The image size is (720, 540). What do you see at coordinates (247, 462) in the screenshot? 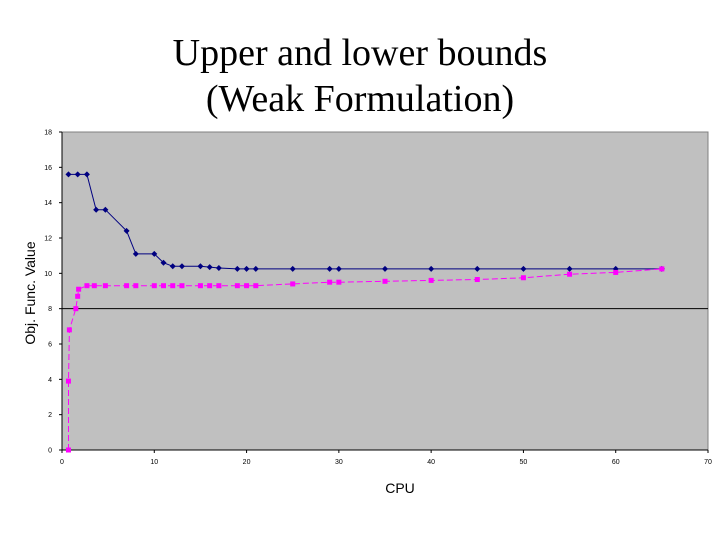
I see `x-tick-label: 20` at bounding box center [247, 462].